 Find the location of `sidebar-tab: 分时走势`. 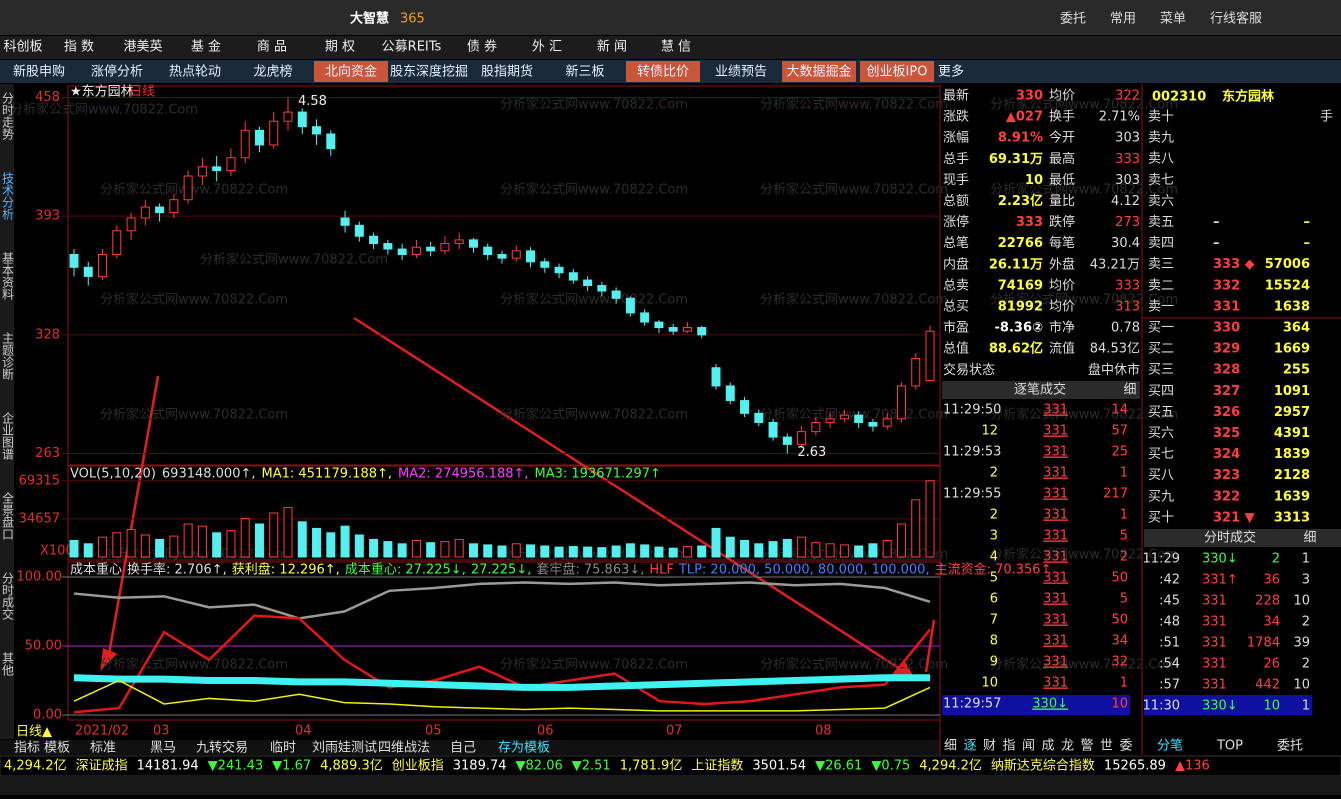

sidebar-tab: 分时走势 is located at coordinates (8, 116).